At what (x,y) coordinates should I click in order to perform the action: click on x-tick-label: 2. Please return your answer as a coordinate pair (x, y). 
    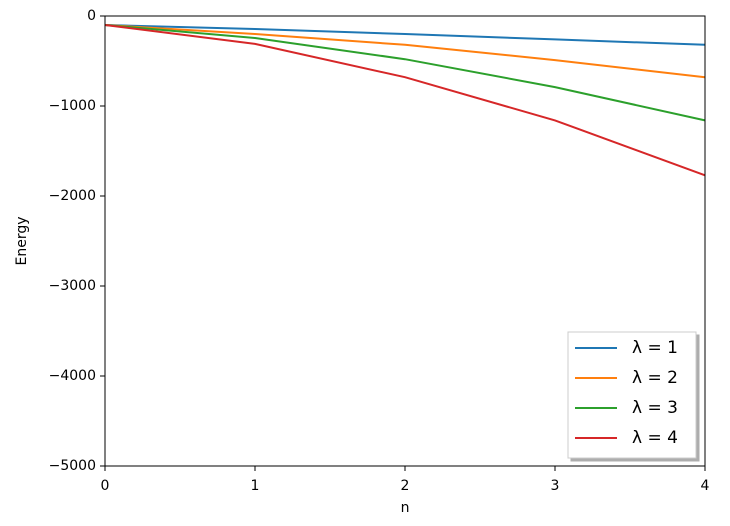
    Looking at the image, I should click on (405, 486).